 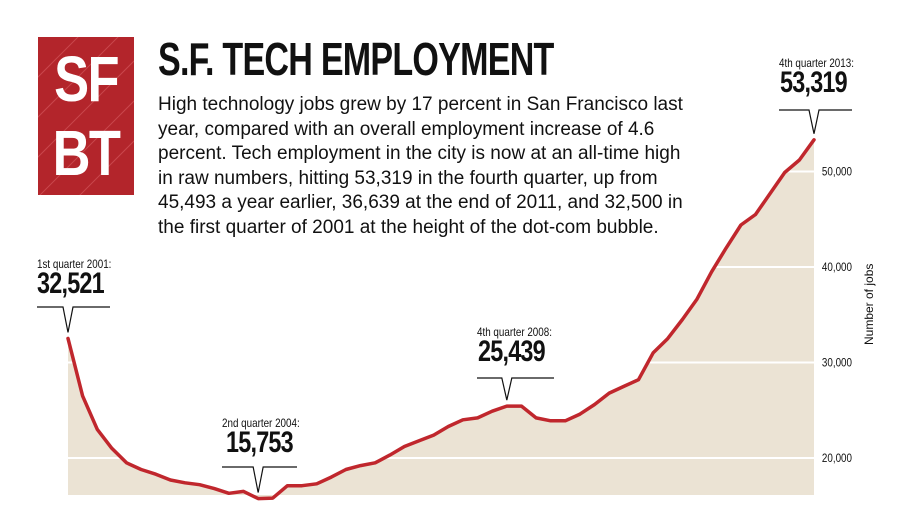 What do you see at coordinates (837, 172) in the screenshot?
I see `y-tick-label: 50,000` at bounding box center [837, 172].